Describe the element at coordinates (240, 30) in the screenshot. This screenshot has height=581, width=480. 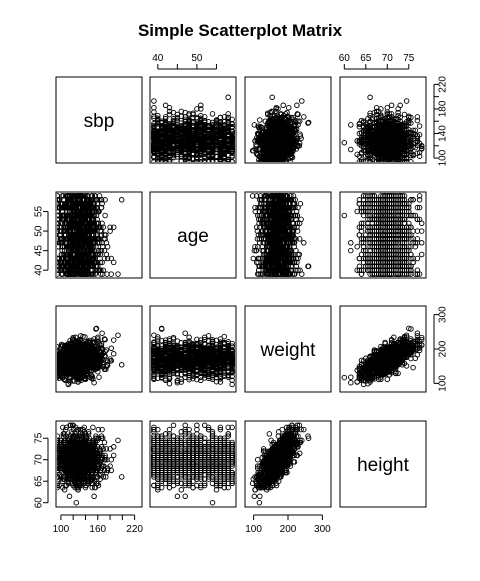
I see `chart-title: Simple Scatterplot Matrix` at that location.